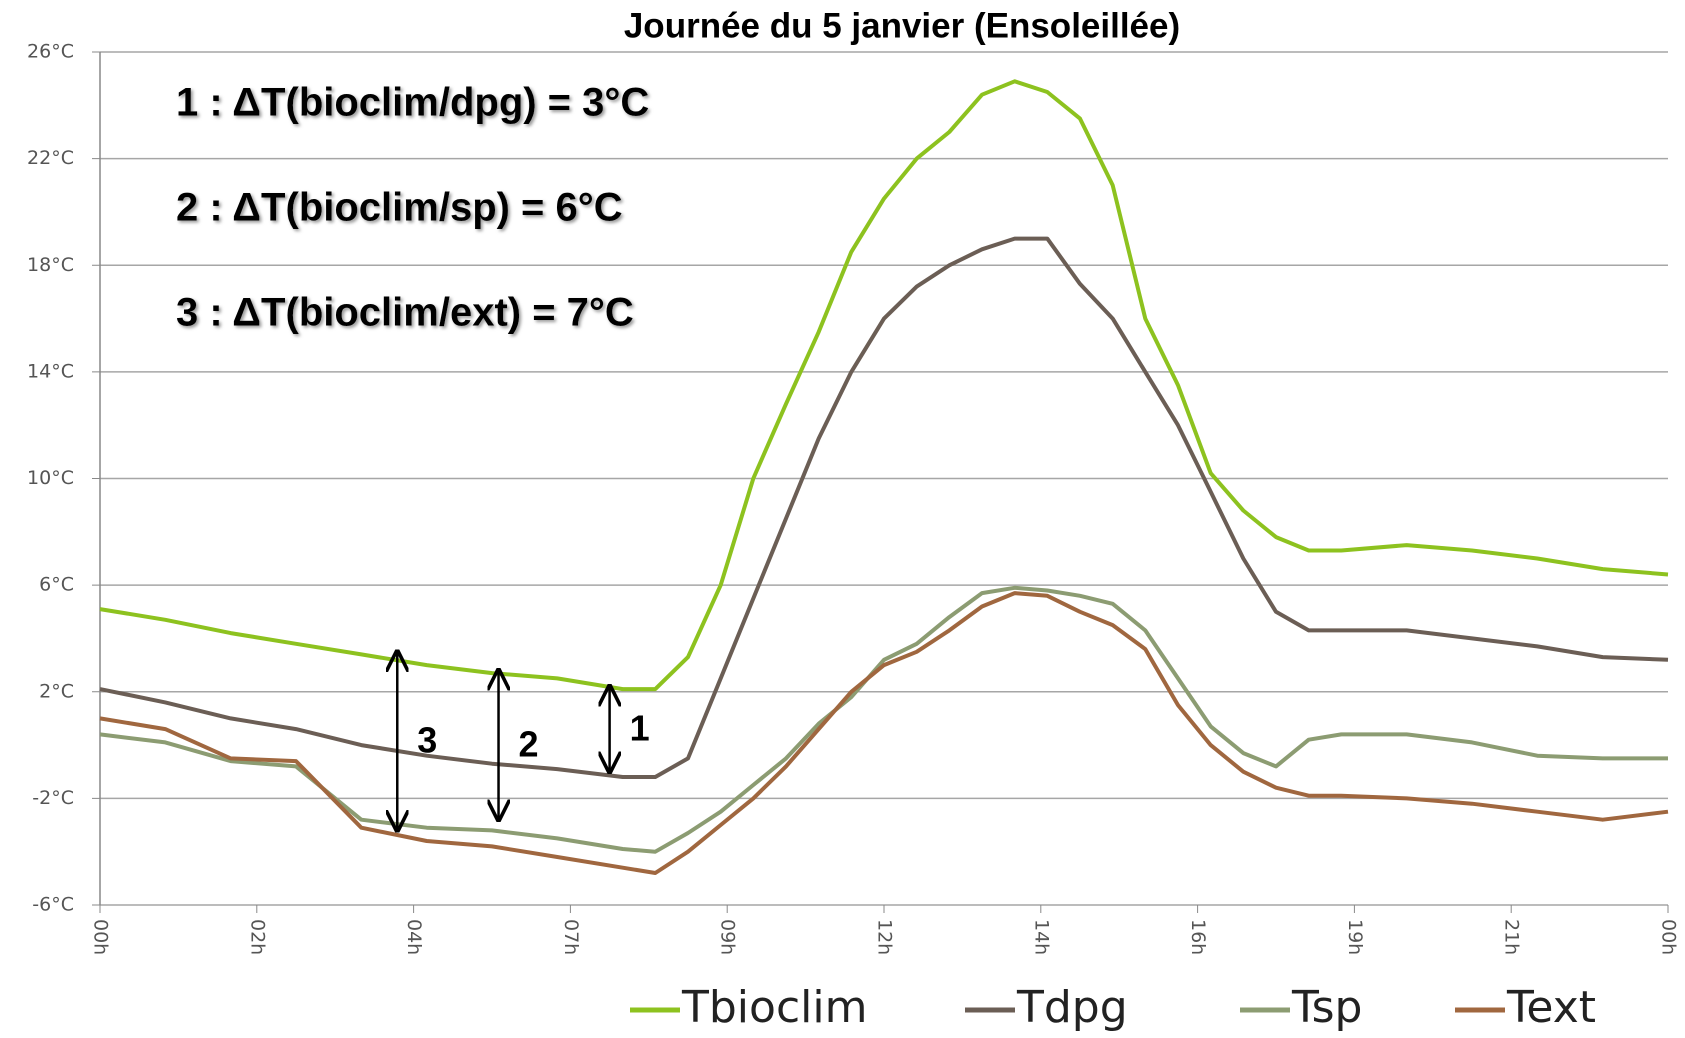 This screenshot has height=1038, width=1685. What do you see at coordinates (405, 313) in the screenshot?
I see `annotation: 3 : ΔT(bioclim/ext) = 7°C` at bounding box center [405, 313].